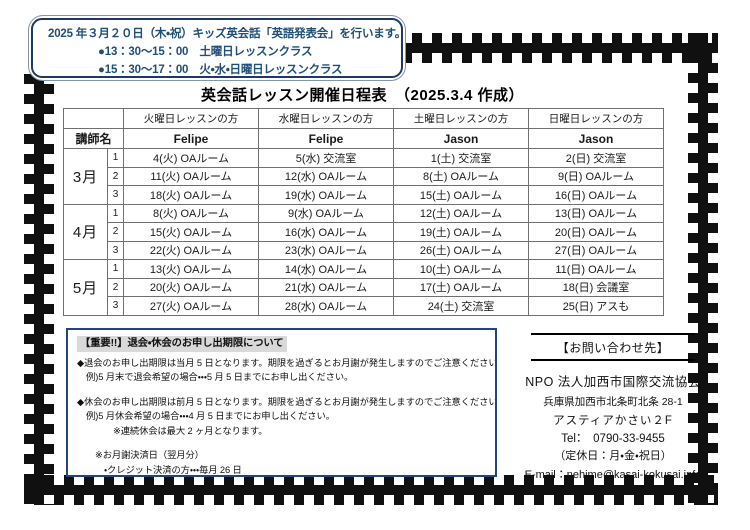 This screenshot has width=750, height=530. I want to click on teacher-label-cell: 講師名, so click(93, 138).